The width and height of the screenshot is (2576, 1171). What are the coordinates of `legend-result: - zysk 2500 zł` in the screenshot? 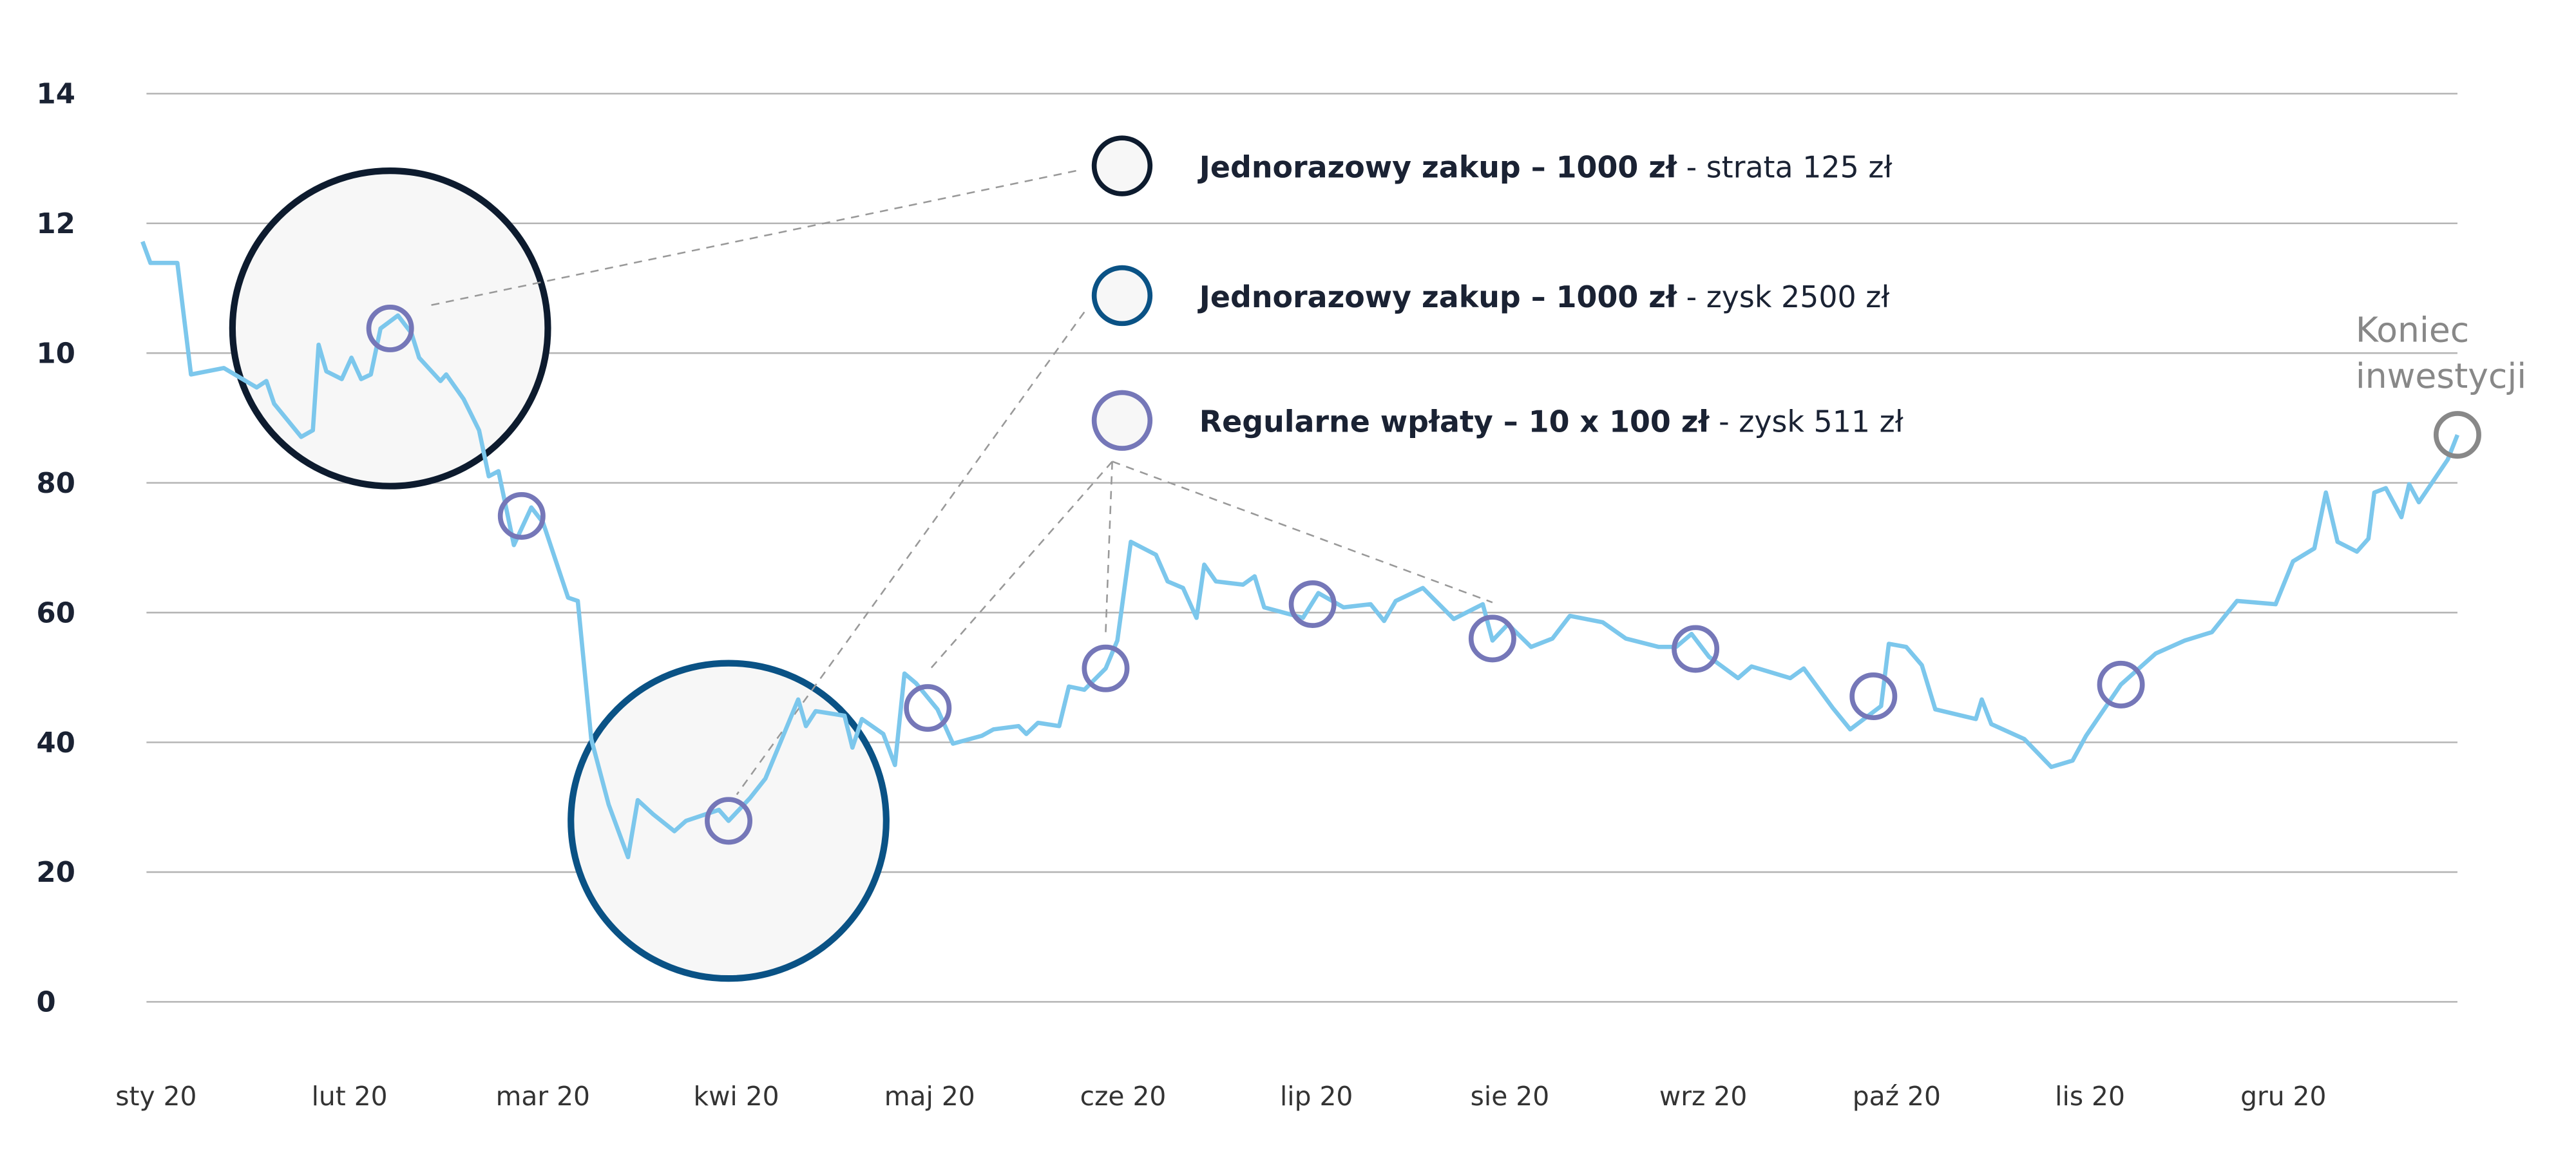 It's located at (1783, 297).